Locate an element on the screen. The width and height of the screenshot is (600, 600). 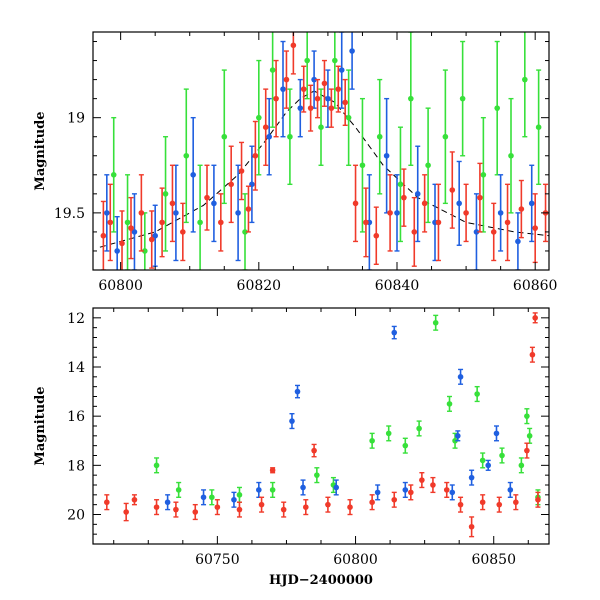
top-y-axis-label: Magnitude is located at coordinates (40, 150).